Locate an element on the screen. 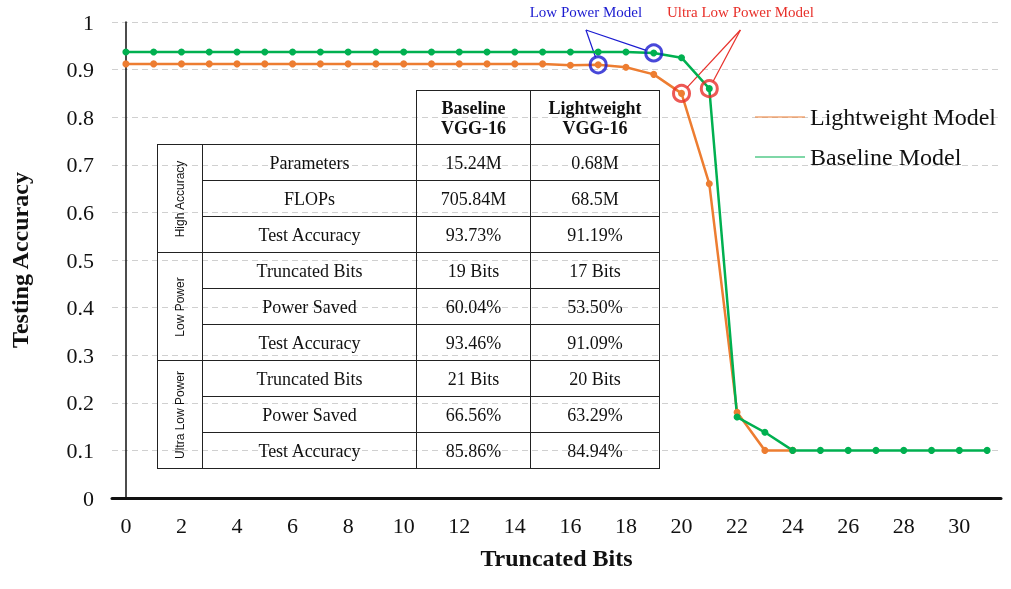 This screenshot has width=1011, height=589. x-tick-label: 16 is located at coordinates (570, 525).